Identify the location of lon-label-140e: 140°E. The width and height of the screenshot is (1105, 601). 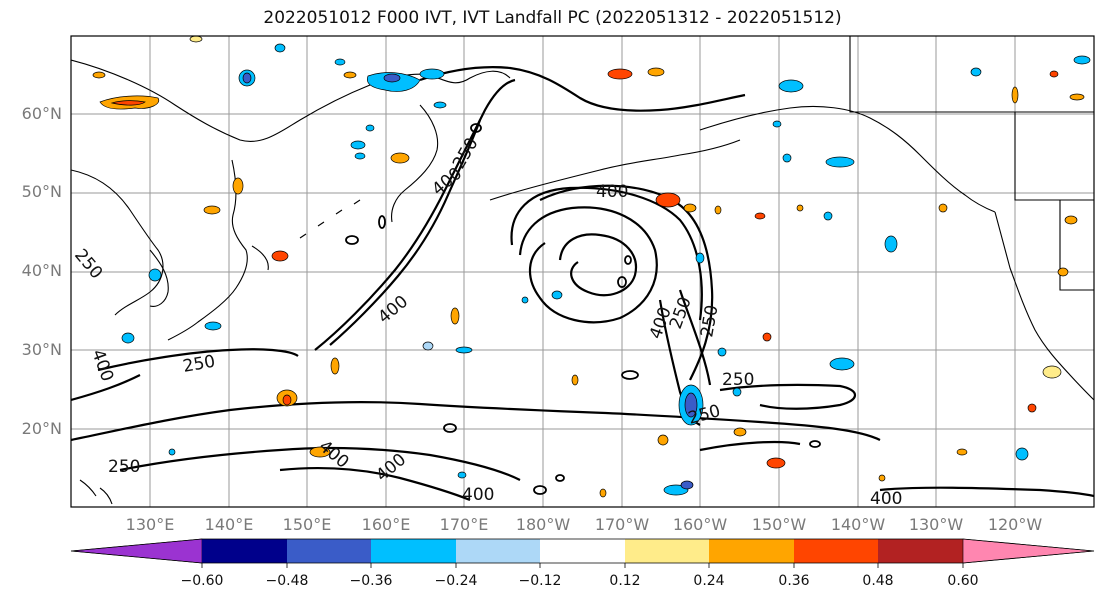
(229, 524).